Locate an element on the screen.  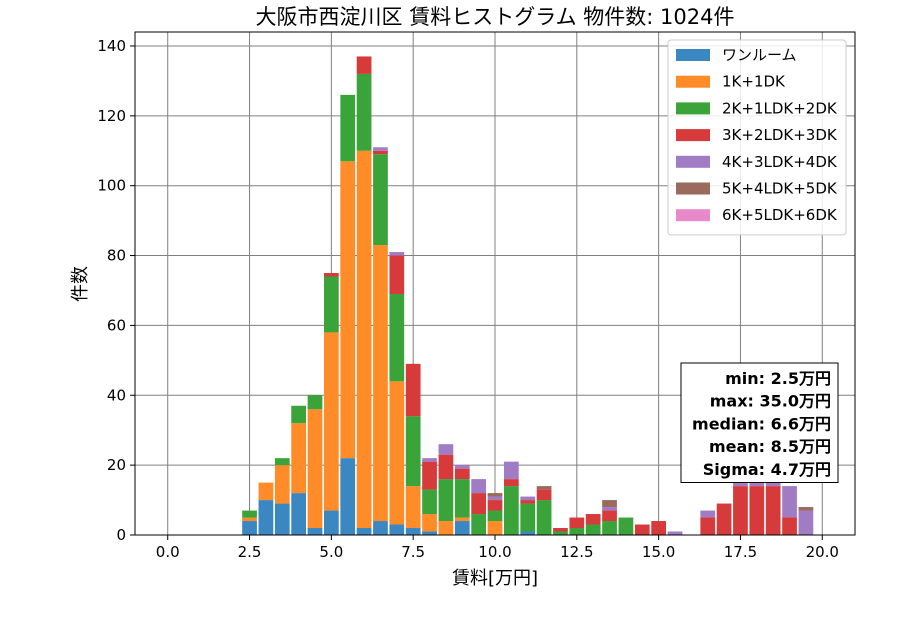
stats-max: max: 35.0万円 is located at coordinates (770, 401).